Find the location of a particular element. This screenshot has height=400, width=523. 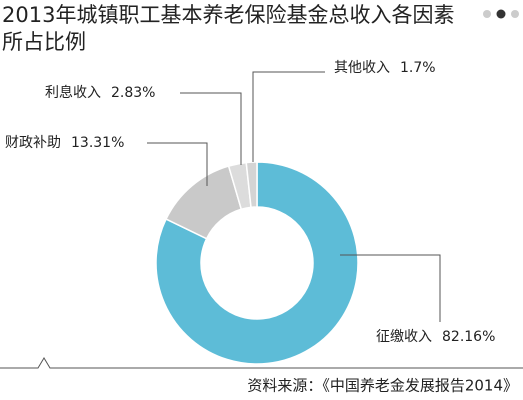

category-label: 征缴收入 is located at coordinates (404, 337).